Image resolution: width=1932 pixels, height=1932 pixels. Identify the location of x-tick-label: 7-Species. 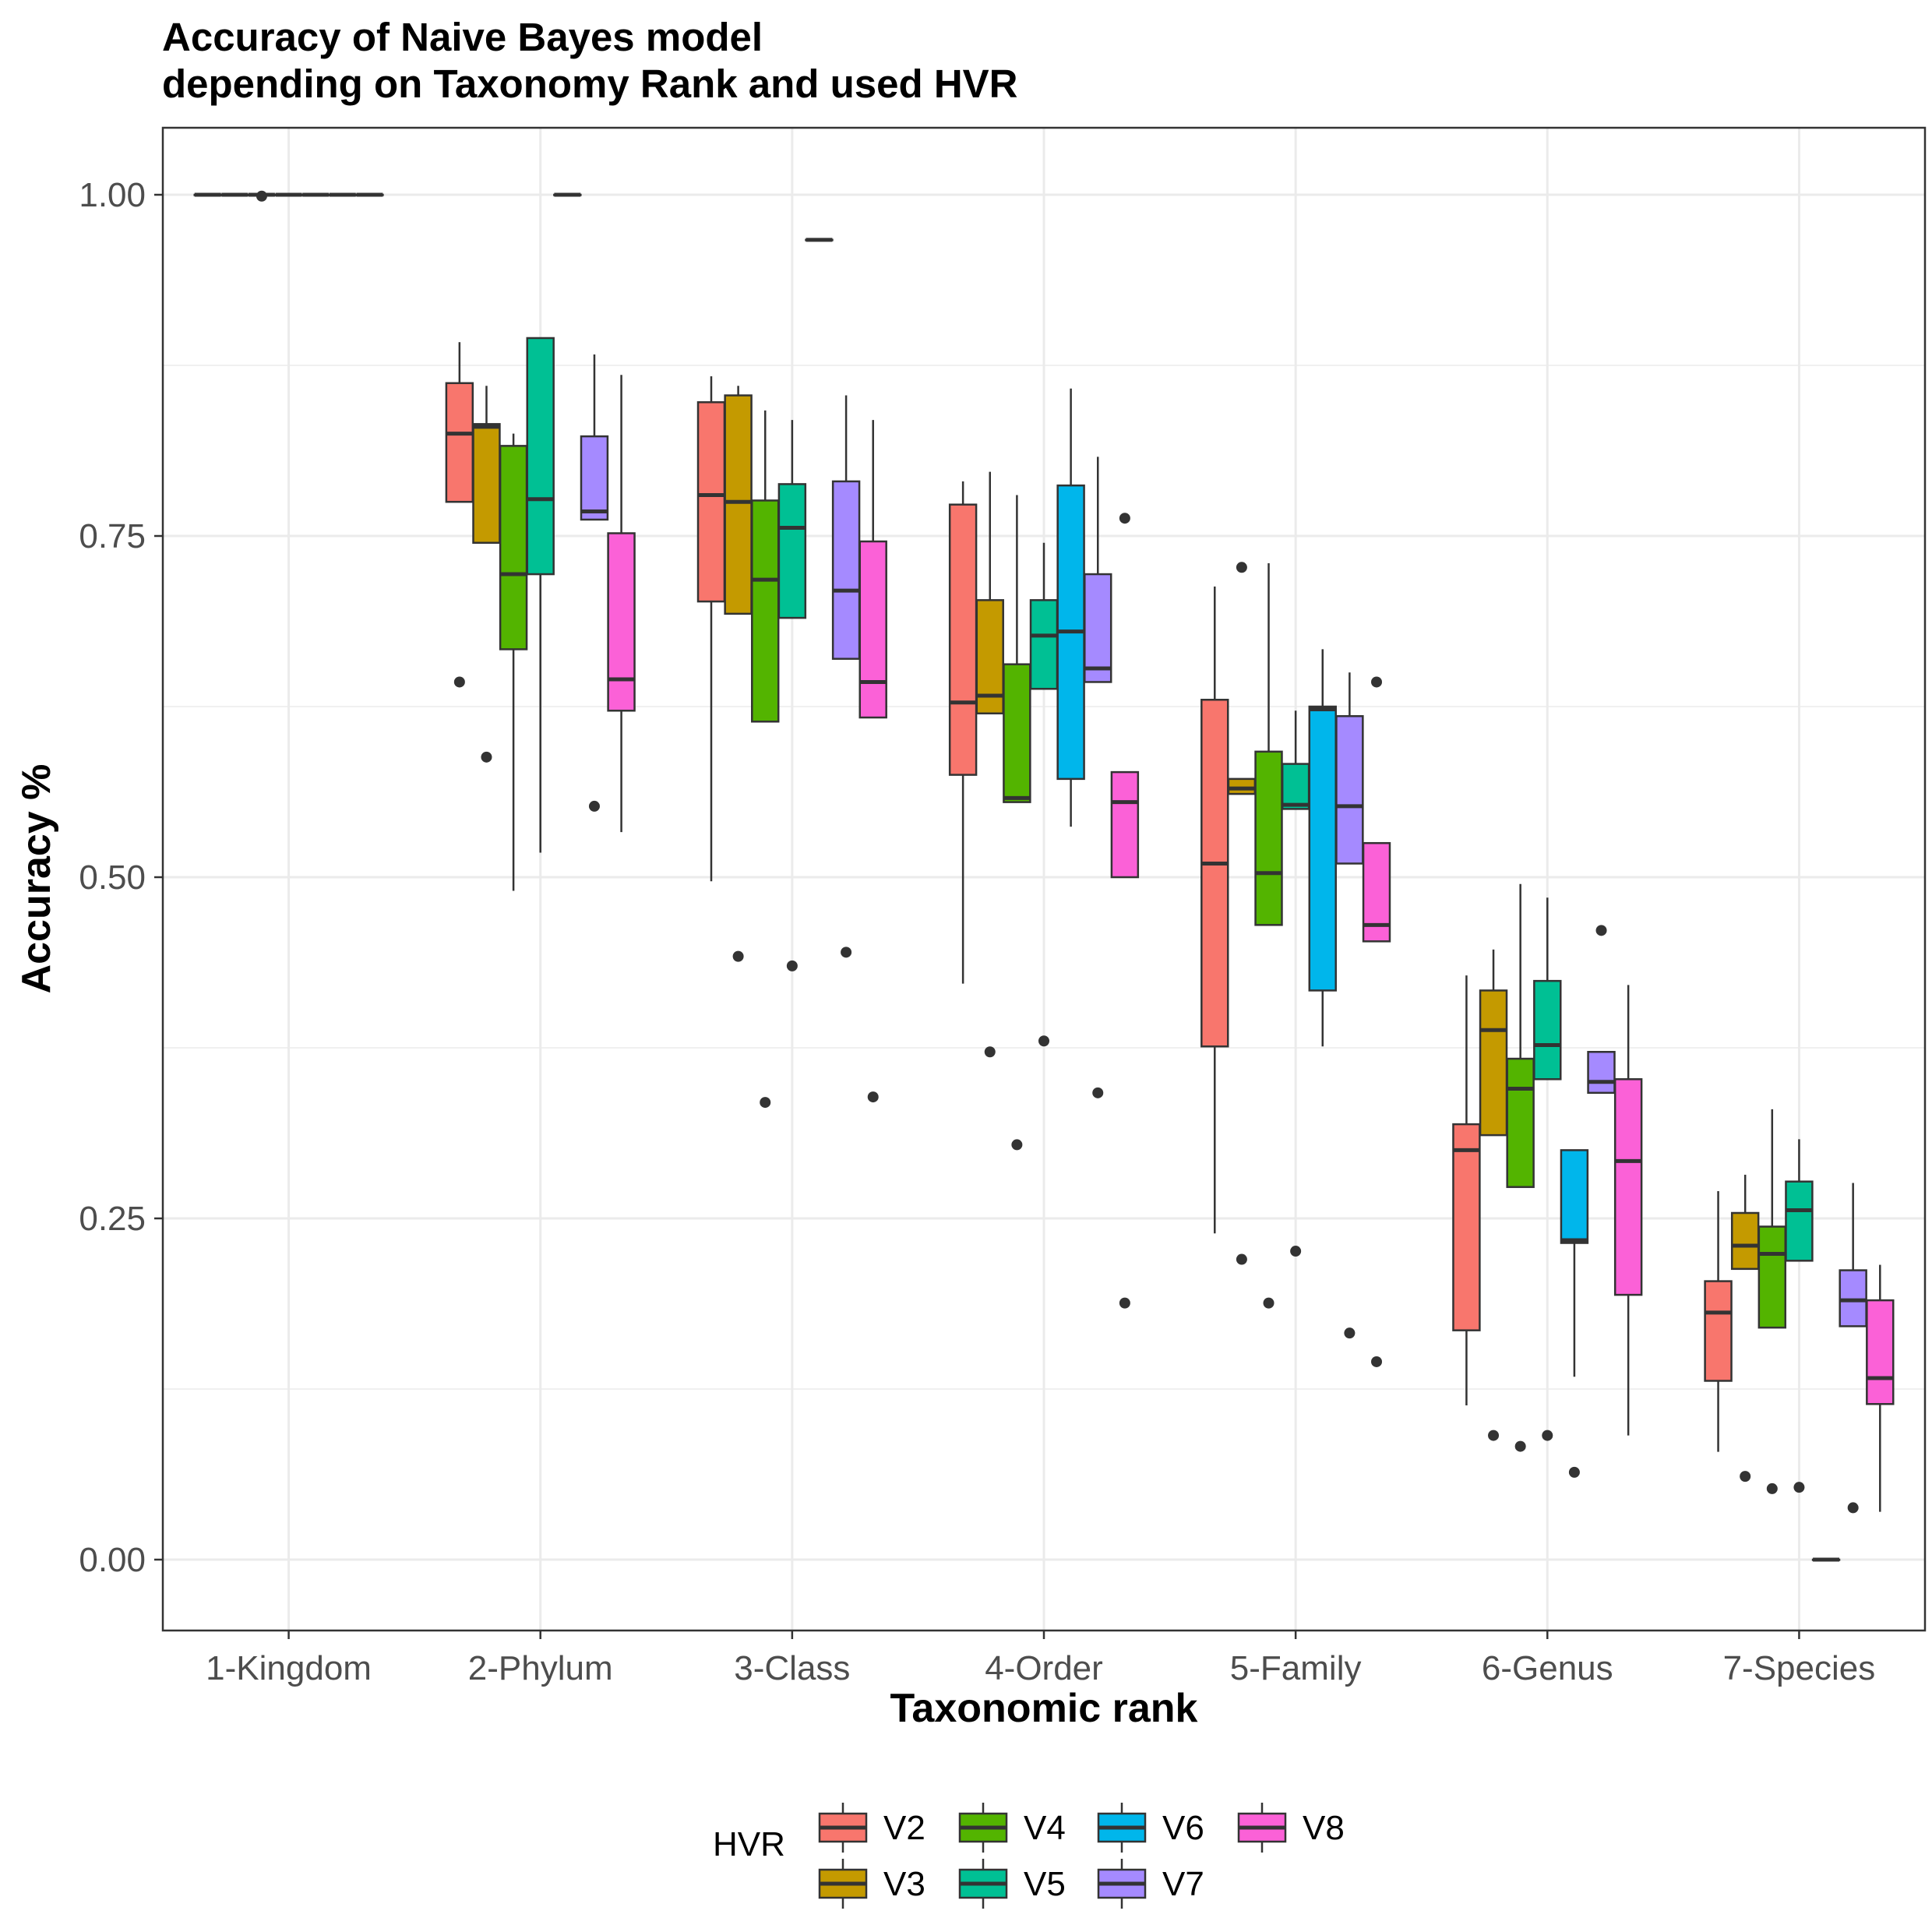
(1799, 1668).